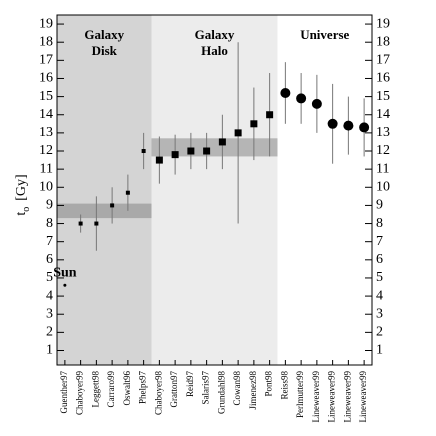 Image resolution: width=436 pixels, height=436 pixels. What do you see at coordinates (158, 393) in the screenshot?
I see `x-tick-label: Chaboyer98` at bounding box center [158, 393].